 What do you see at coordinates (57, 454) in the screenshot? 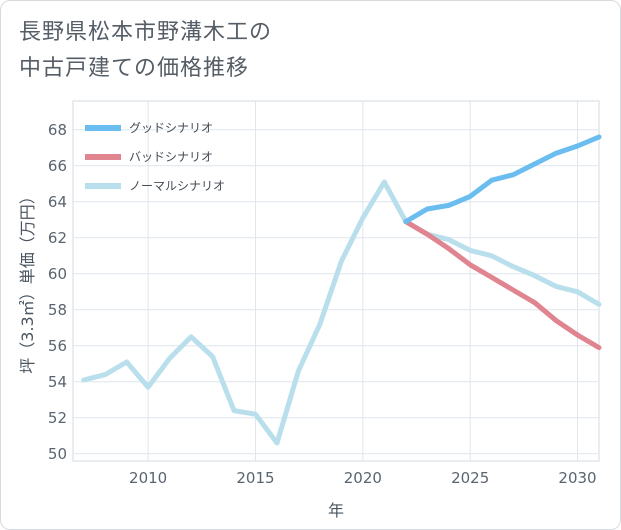
I see `y-tick-label: 50` at bounding box center [57, 454].